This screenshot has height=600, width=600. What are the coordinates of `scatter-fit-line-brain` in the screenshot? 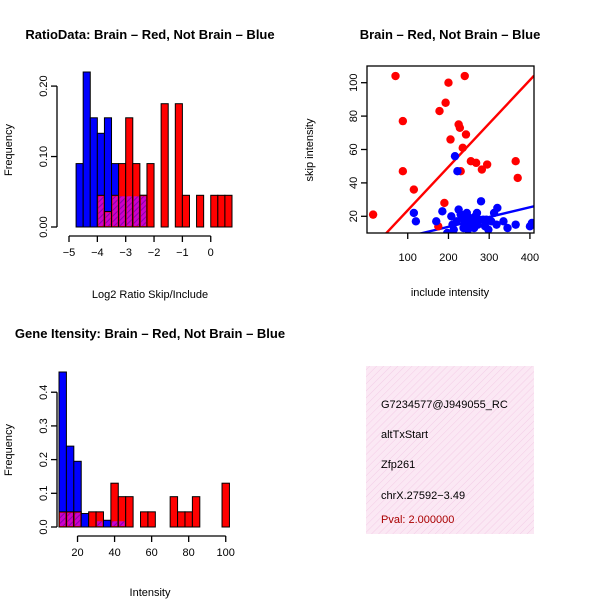 It's located at (459, 153).